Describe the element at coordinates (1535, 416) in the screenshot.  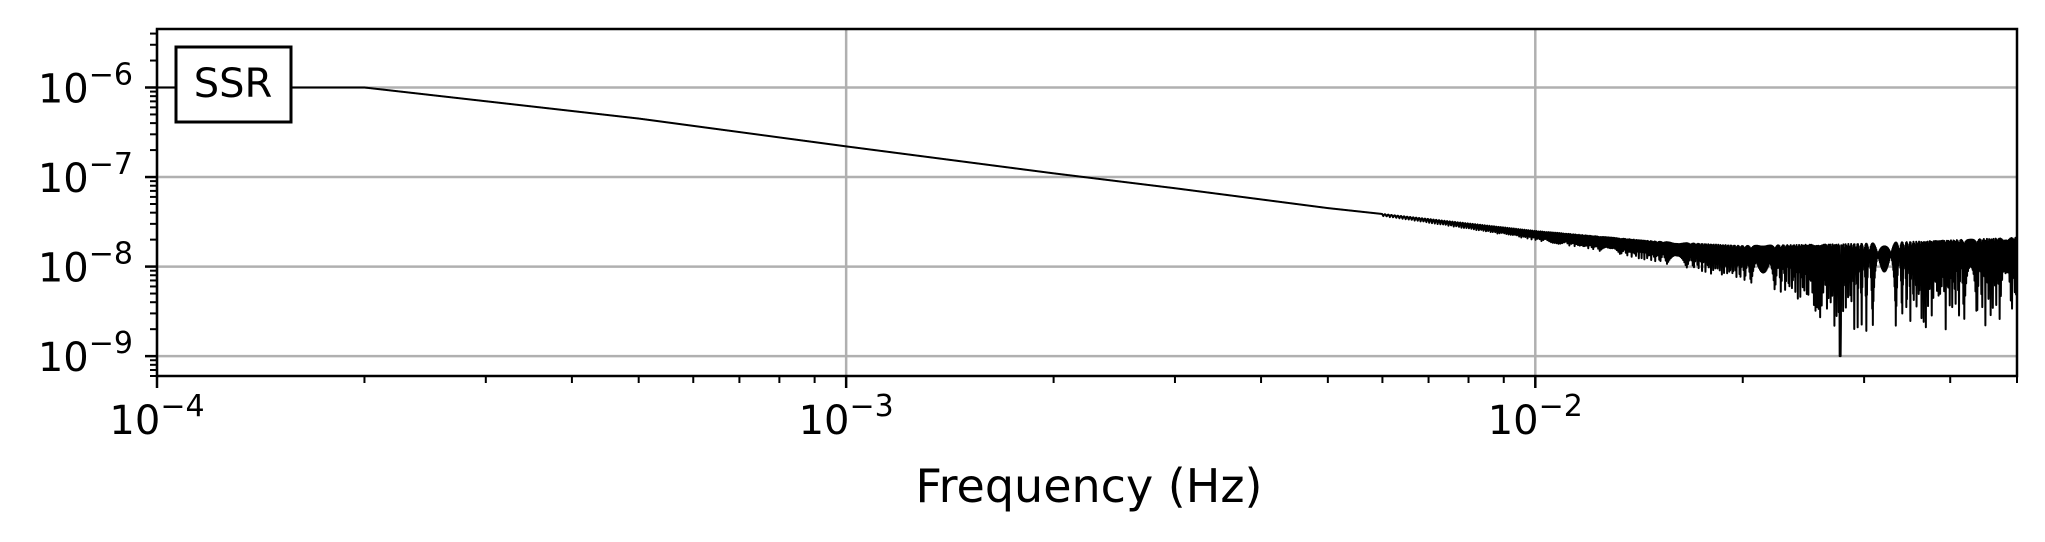
I see `x-tick-label-2: 10⁻²` at that location.